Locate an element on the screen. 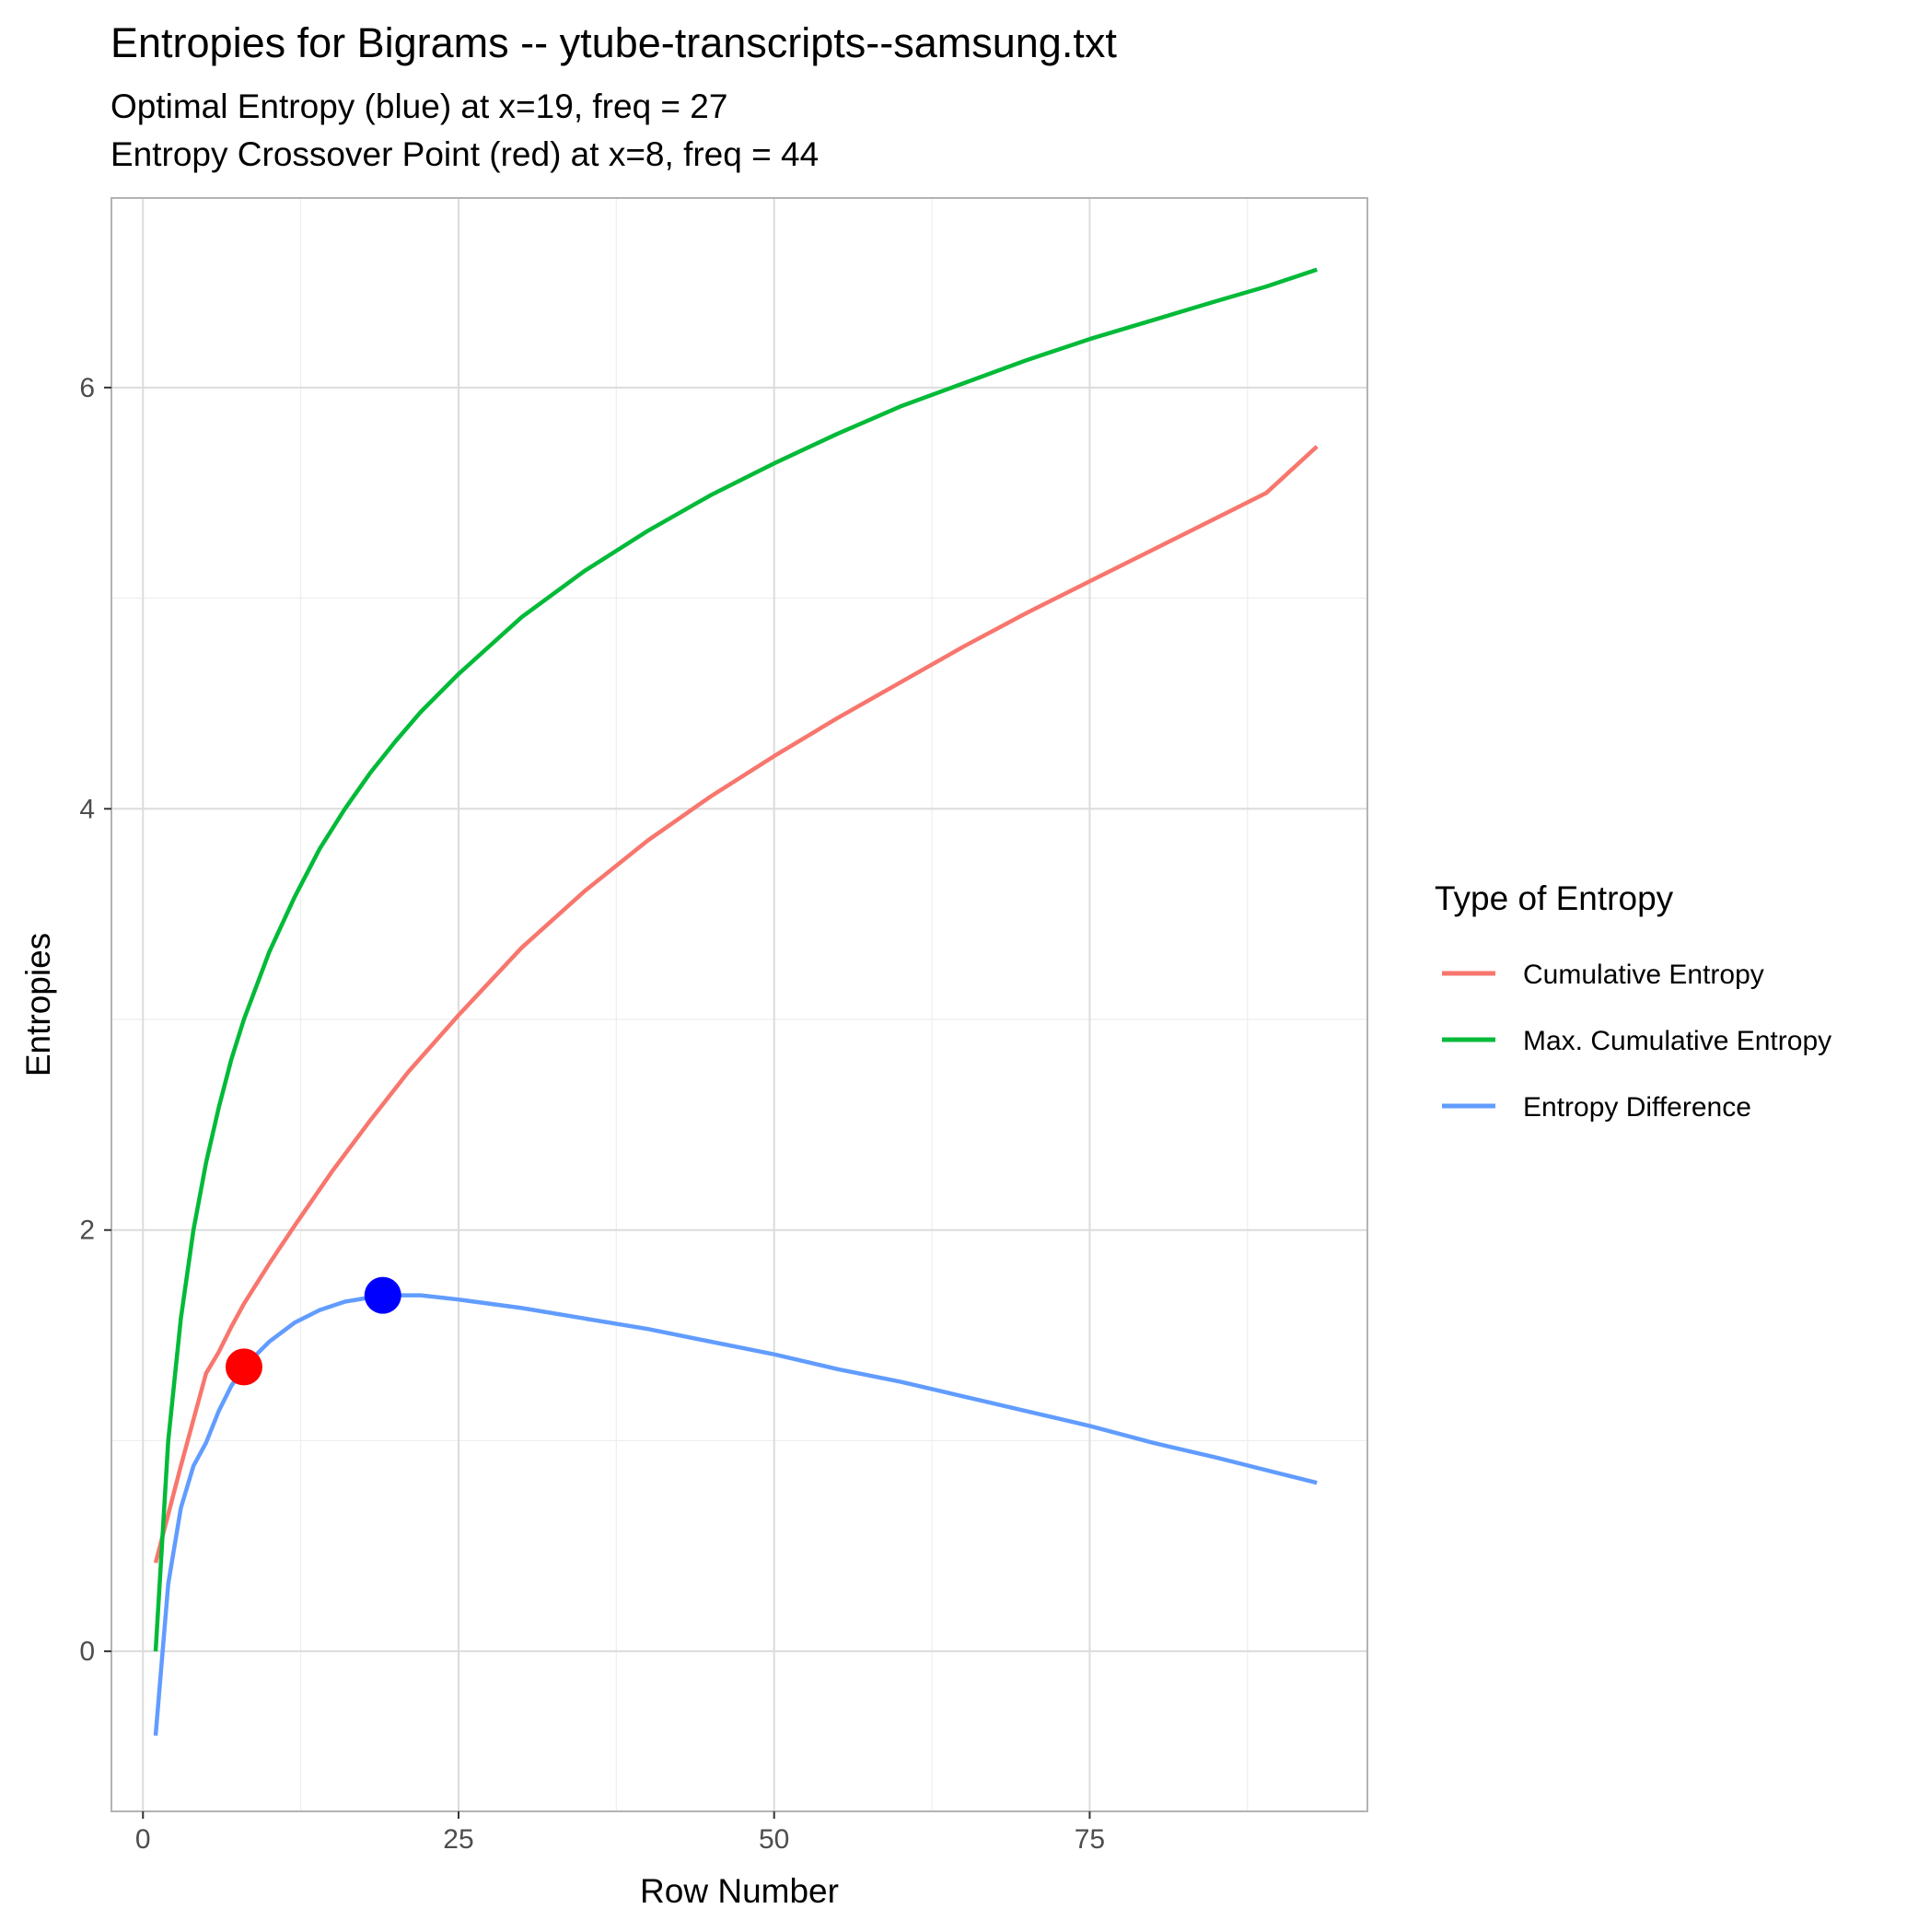  y-tick-label: 2 is located at coordinates (87, 1231).